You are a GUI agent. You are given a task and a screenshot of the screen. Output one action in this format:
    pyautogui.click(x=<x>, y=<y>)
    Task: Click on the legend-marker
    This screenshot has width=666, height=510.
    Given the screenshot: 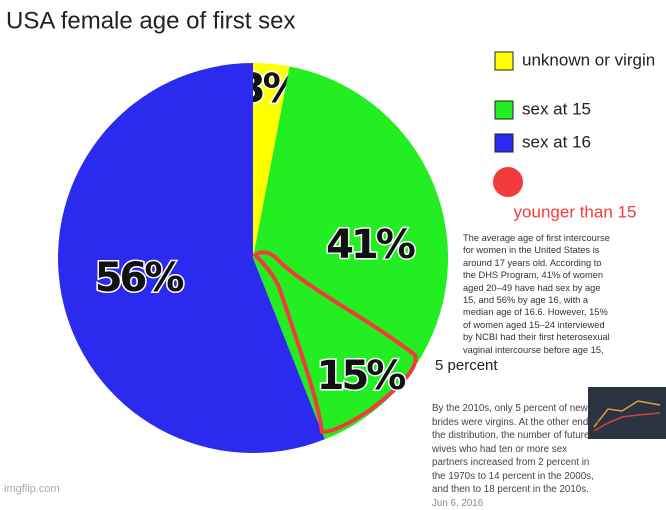 What is the action you would take?
    pyautogui.click(x=508, y=182)
    